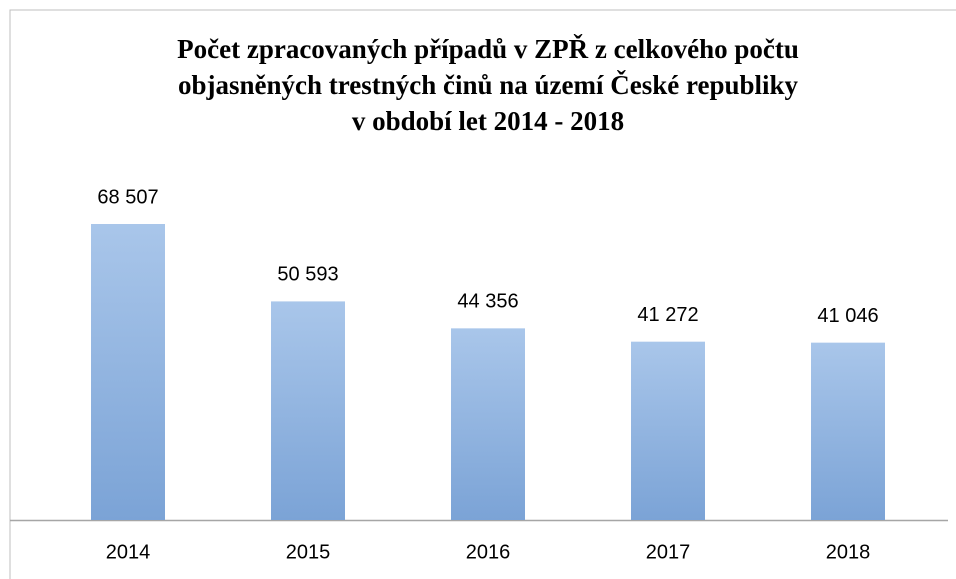  Describe the element at coordinates (848, 552) in the screenshot. I see `x-tick-label: 2018` at that location.